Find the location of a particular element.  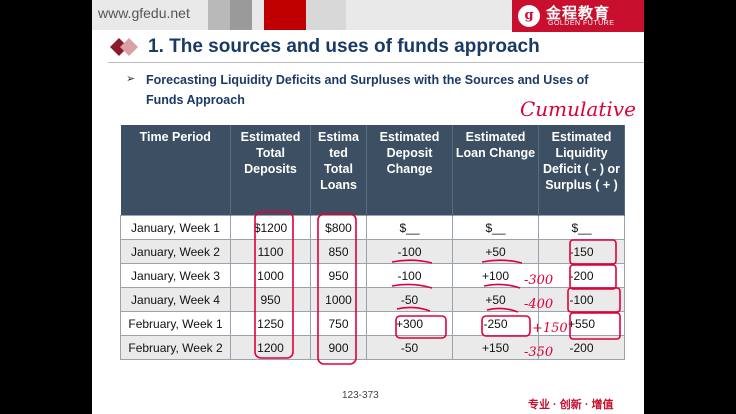

table-cell: January, Week 4 is located at coordinates (175, 299).